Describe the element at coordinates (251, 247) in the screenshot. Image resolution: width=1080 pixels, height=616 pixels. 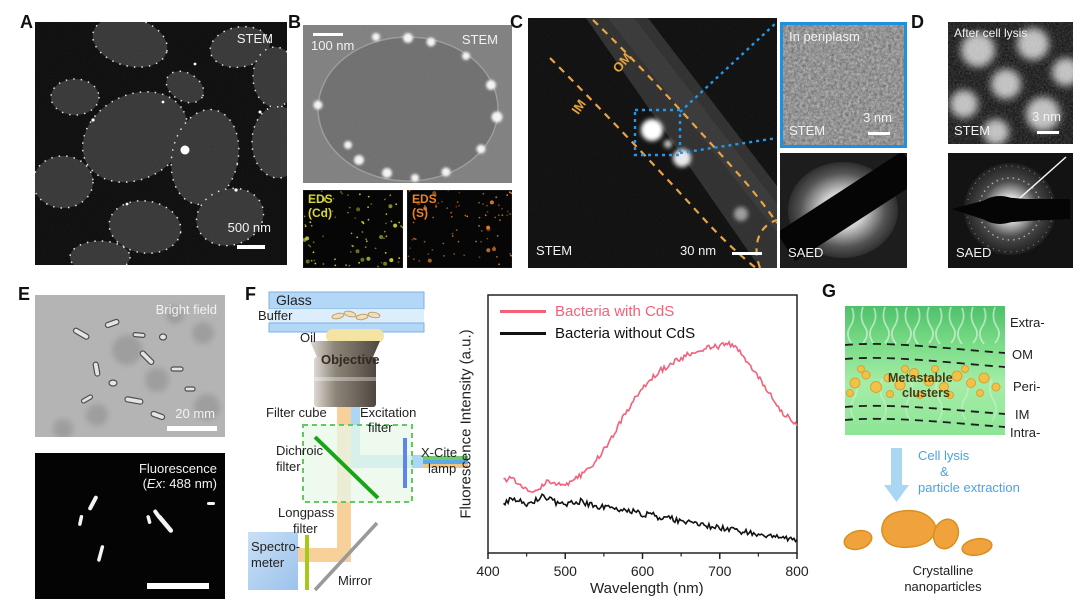
I see `panel-a-scale-bar` at that location.